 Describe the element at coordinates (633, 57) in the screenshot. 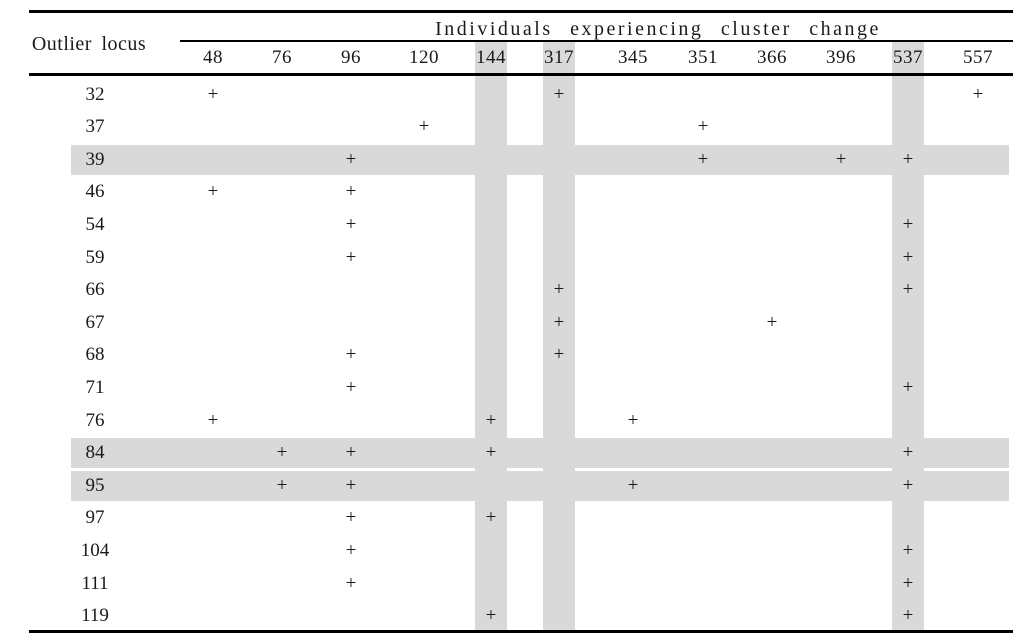

I see `column-header: 345` at that location.